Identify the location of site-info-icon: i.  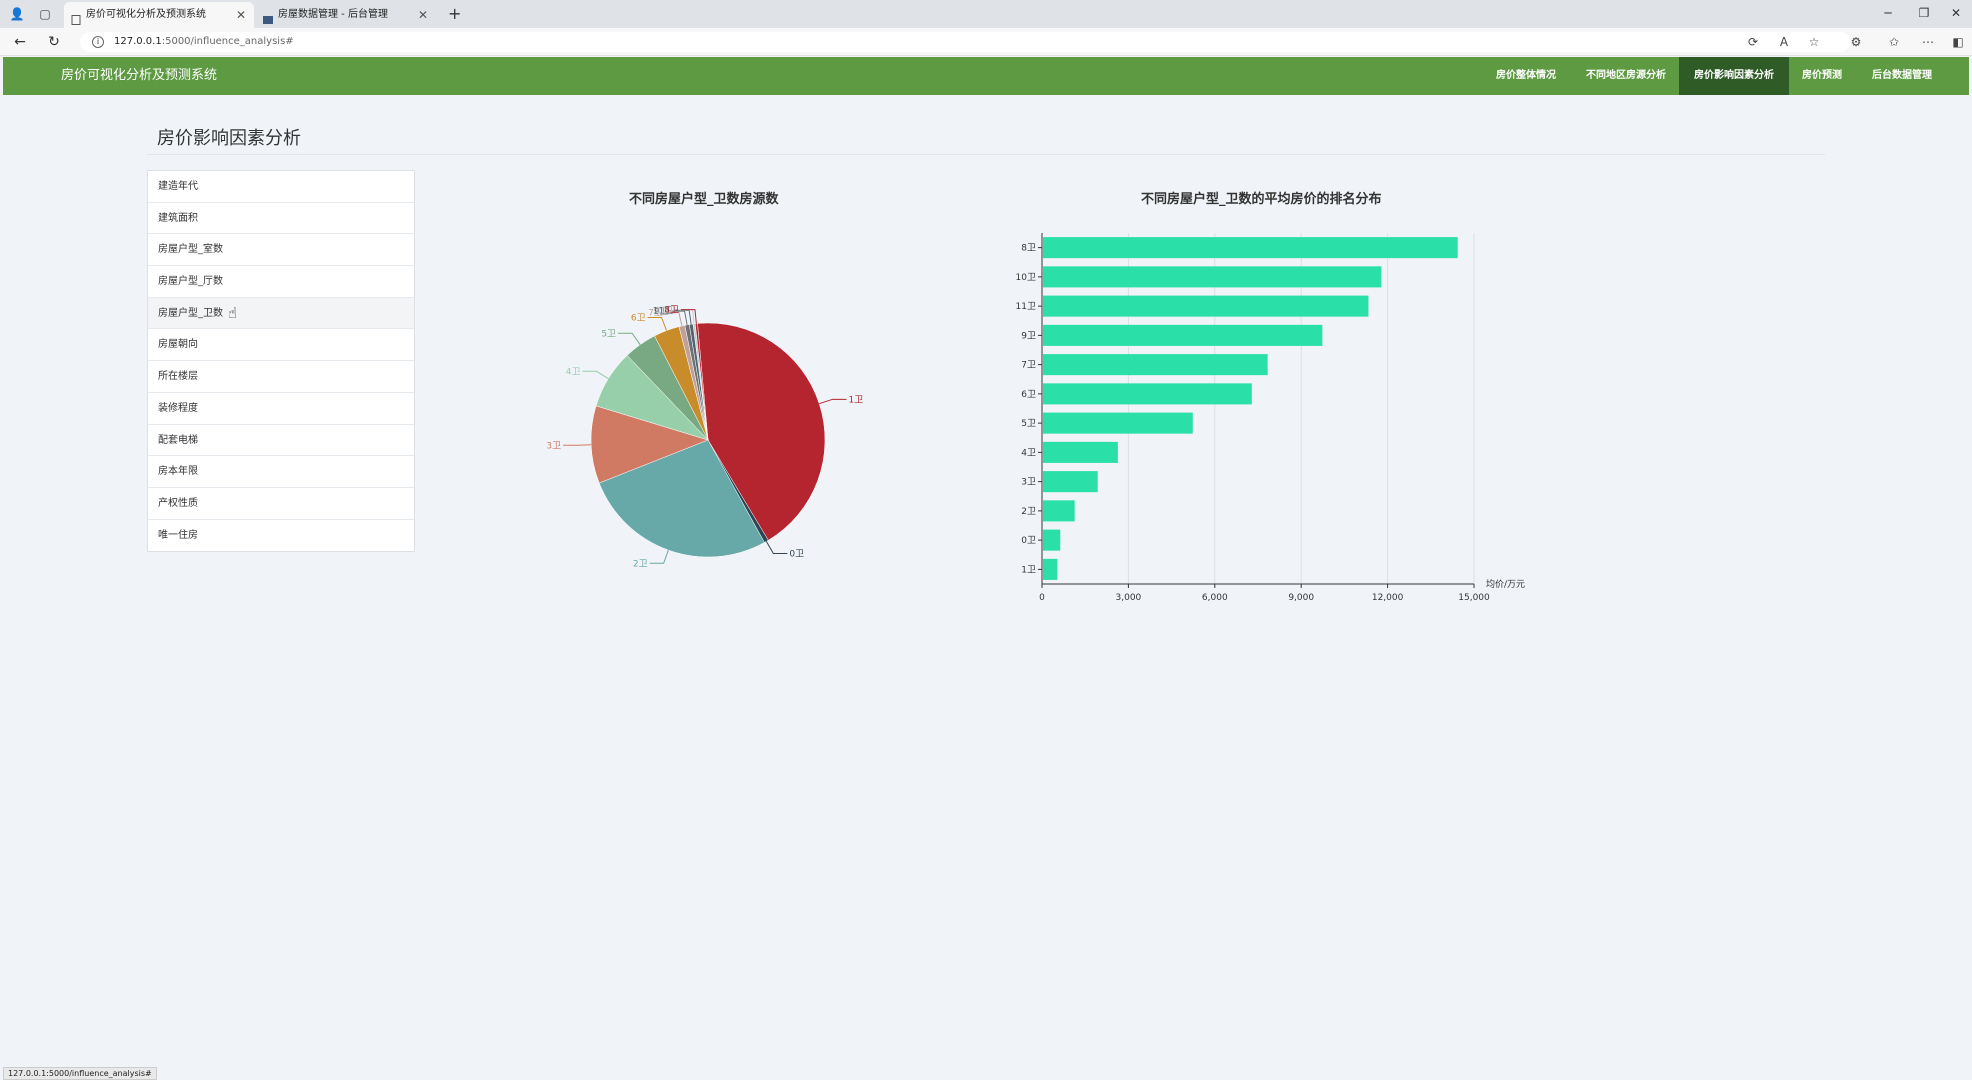
(98, 42).